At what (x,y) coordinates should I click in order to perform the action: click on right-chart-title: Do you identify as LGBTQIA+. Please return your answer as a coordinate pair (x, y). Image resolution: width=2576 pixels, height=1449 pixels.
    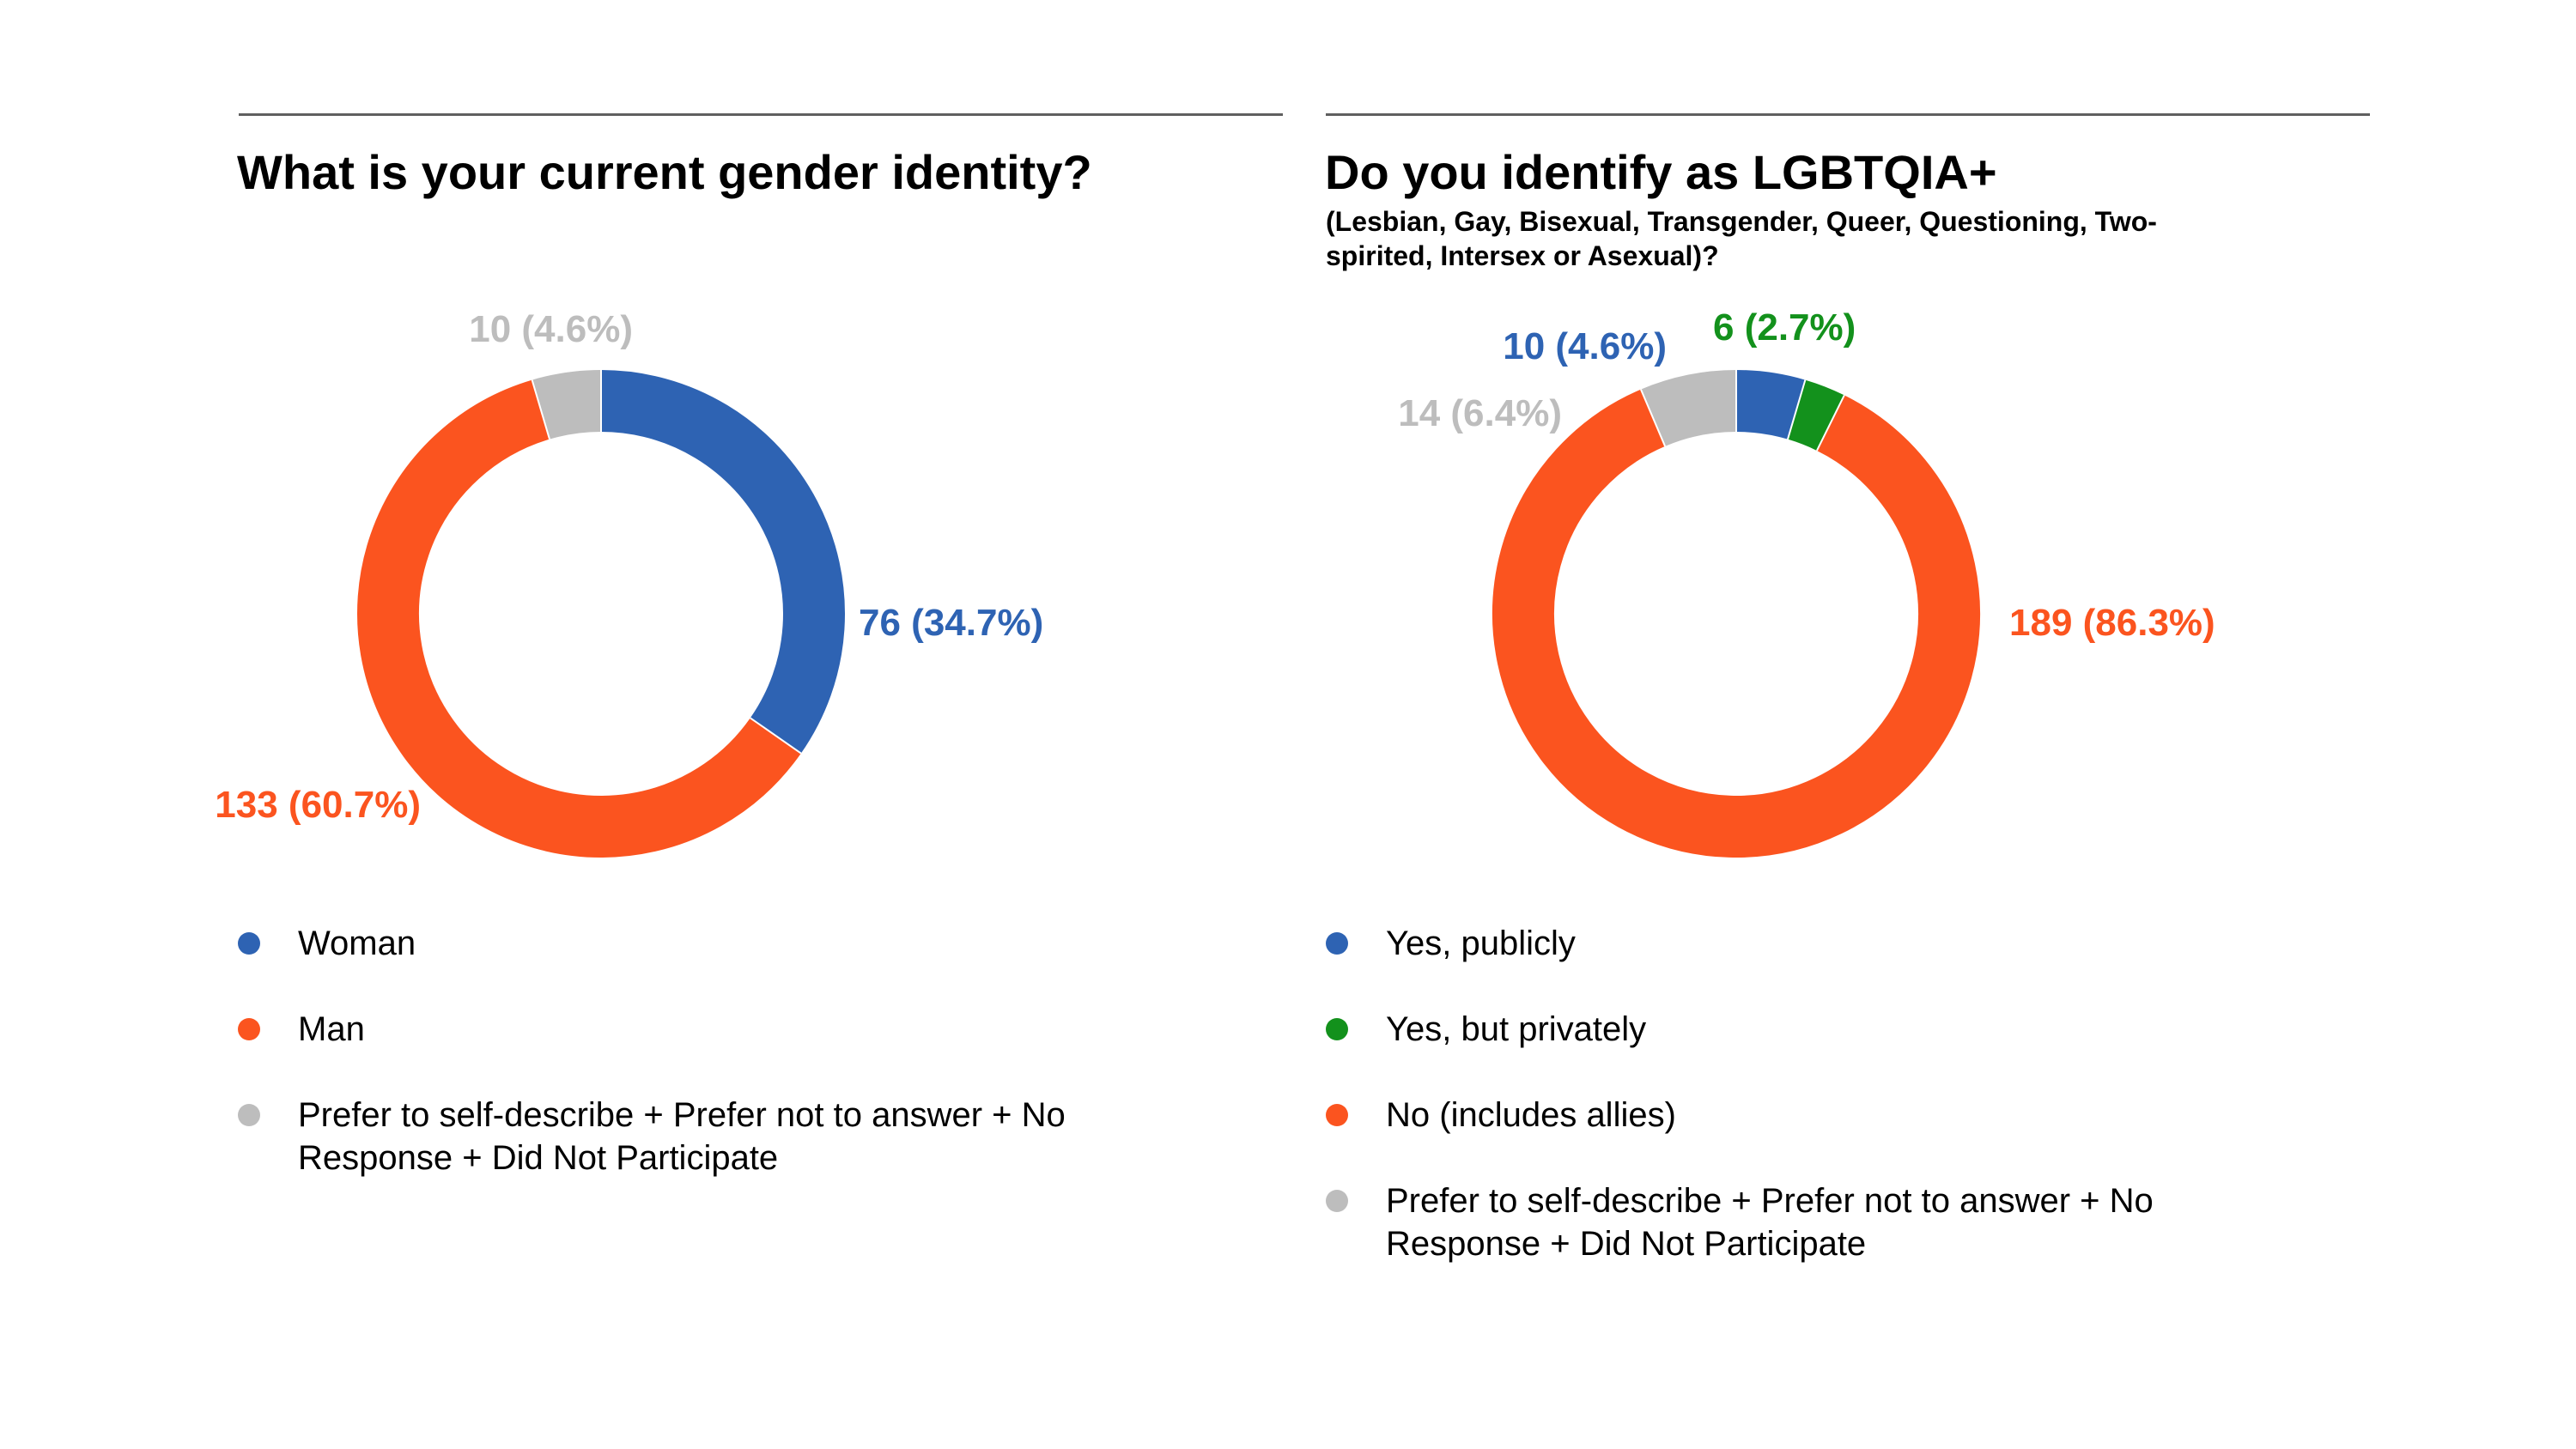
    Looking at the image, I should click on (1661, 172).